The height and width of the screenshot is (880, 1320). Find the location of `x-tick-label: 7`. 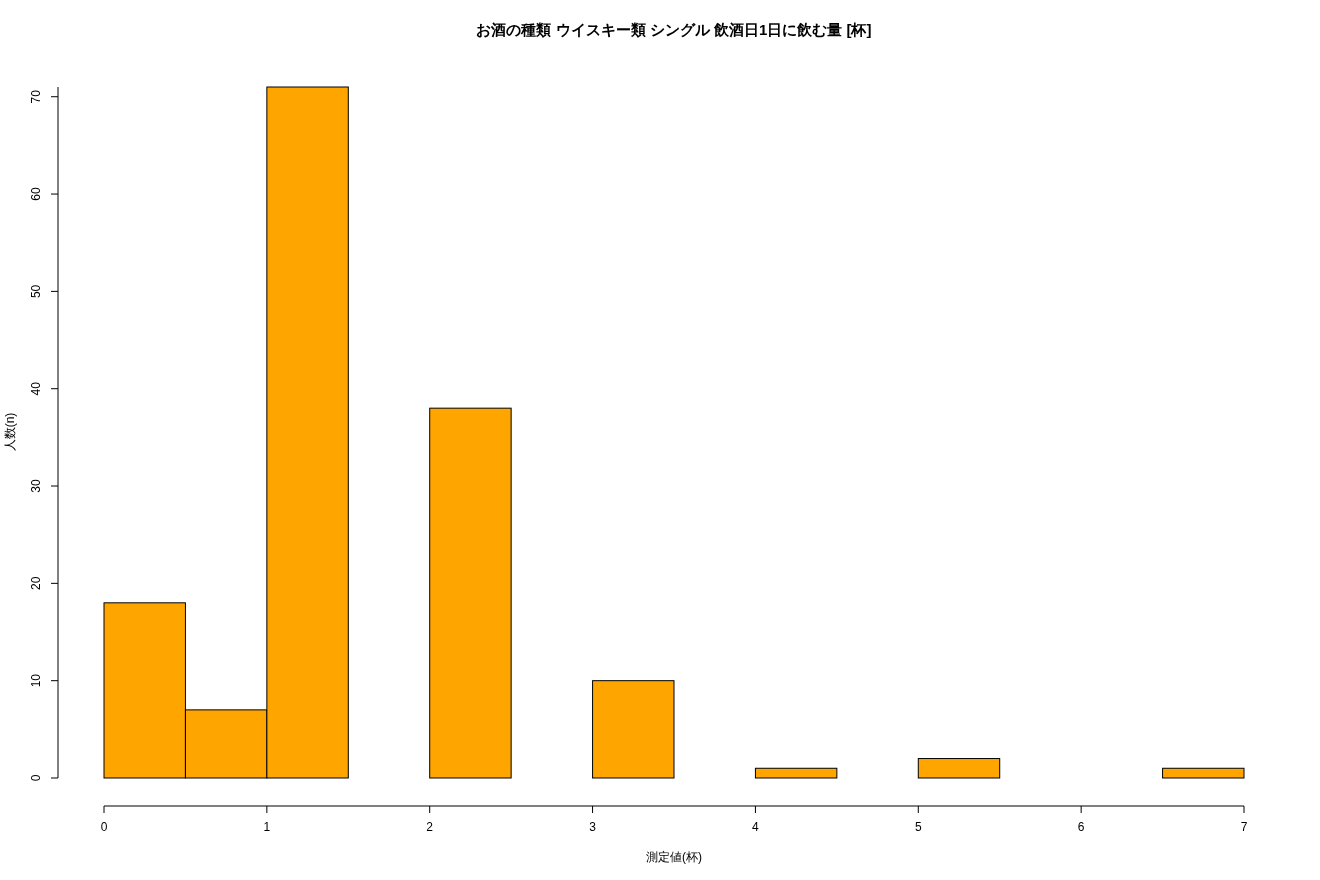

x-tick-label: 7 is located at coordinates (1244, 827).